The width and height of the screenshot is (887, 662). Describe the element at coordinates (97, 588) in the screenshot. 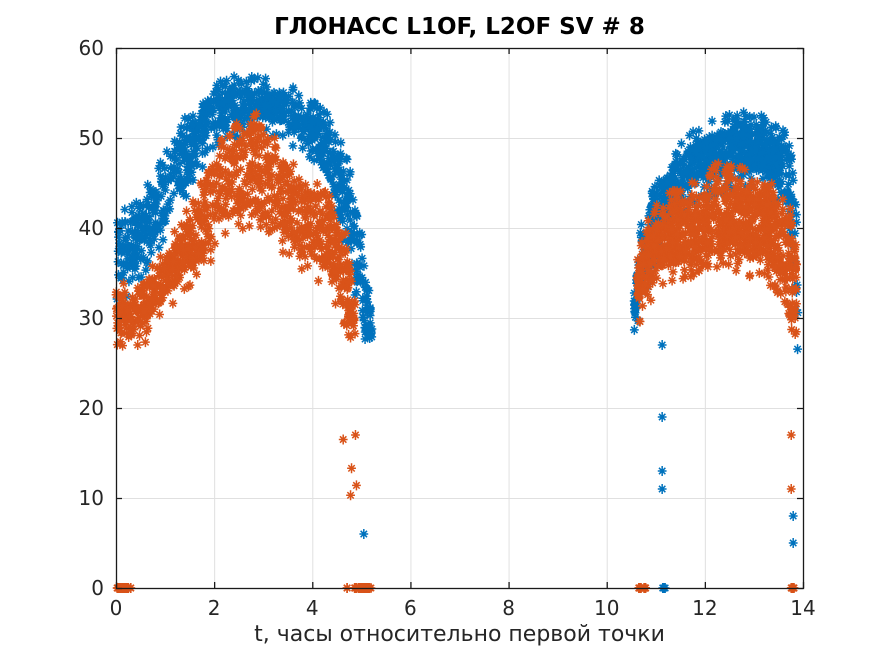

I see `y-tick-label: 0` at that location.